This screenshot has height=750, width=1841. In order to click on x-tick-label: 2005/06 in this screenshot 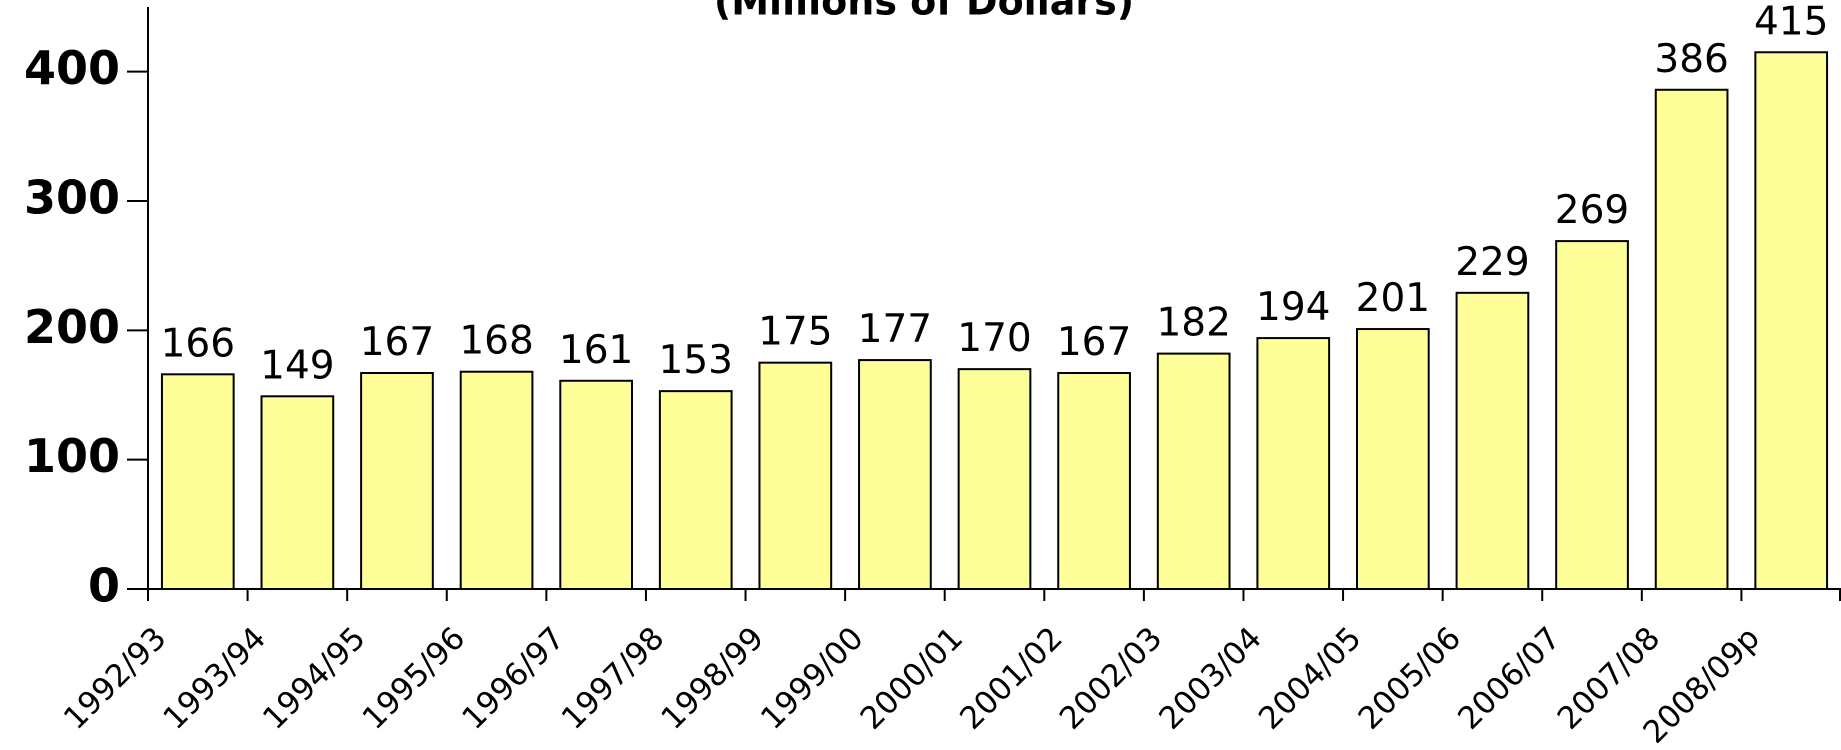, I will do `click(1410, 678)`.